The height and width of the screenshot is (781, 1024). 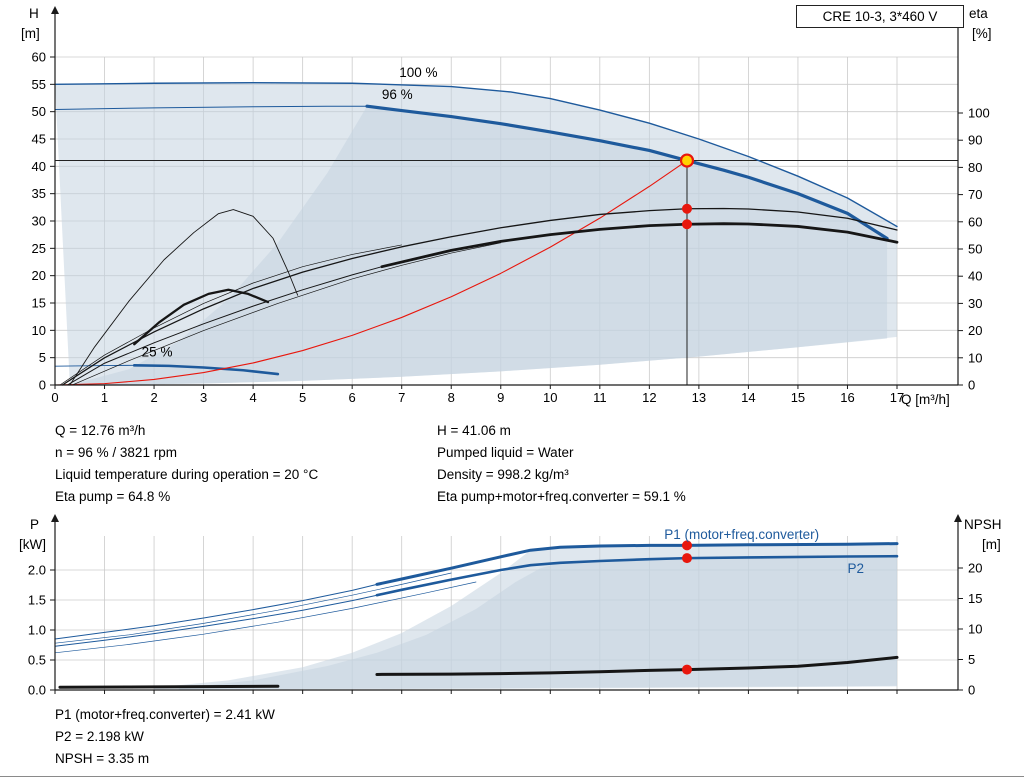 What do you see at coordinates (561, 496) in the screenshot?
I see `annotation-line: Eta pump+motor+freq.converter = 59.1 %` at bounding box center [561, 496].